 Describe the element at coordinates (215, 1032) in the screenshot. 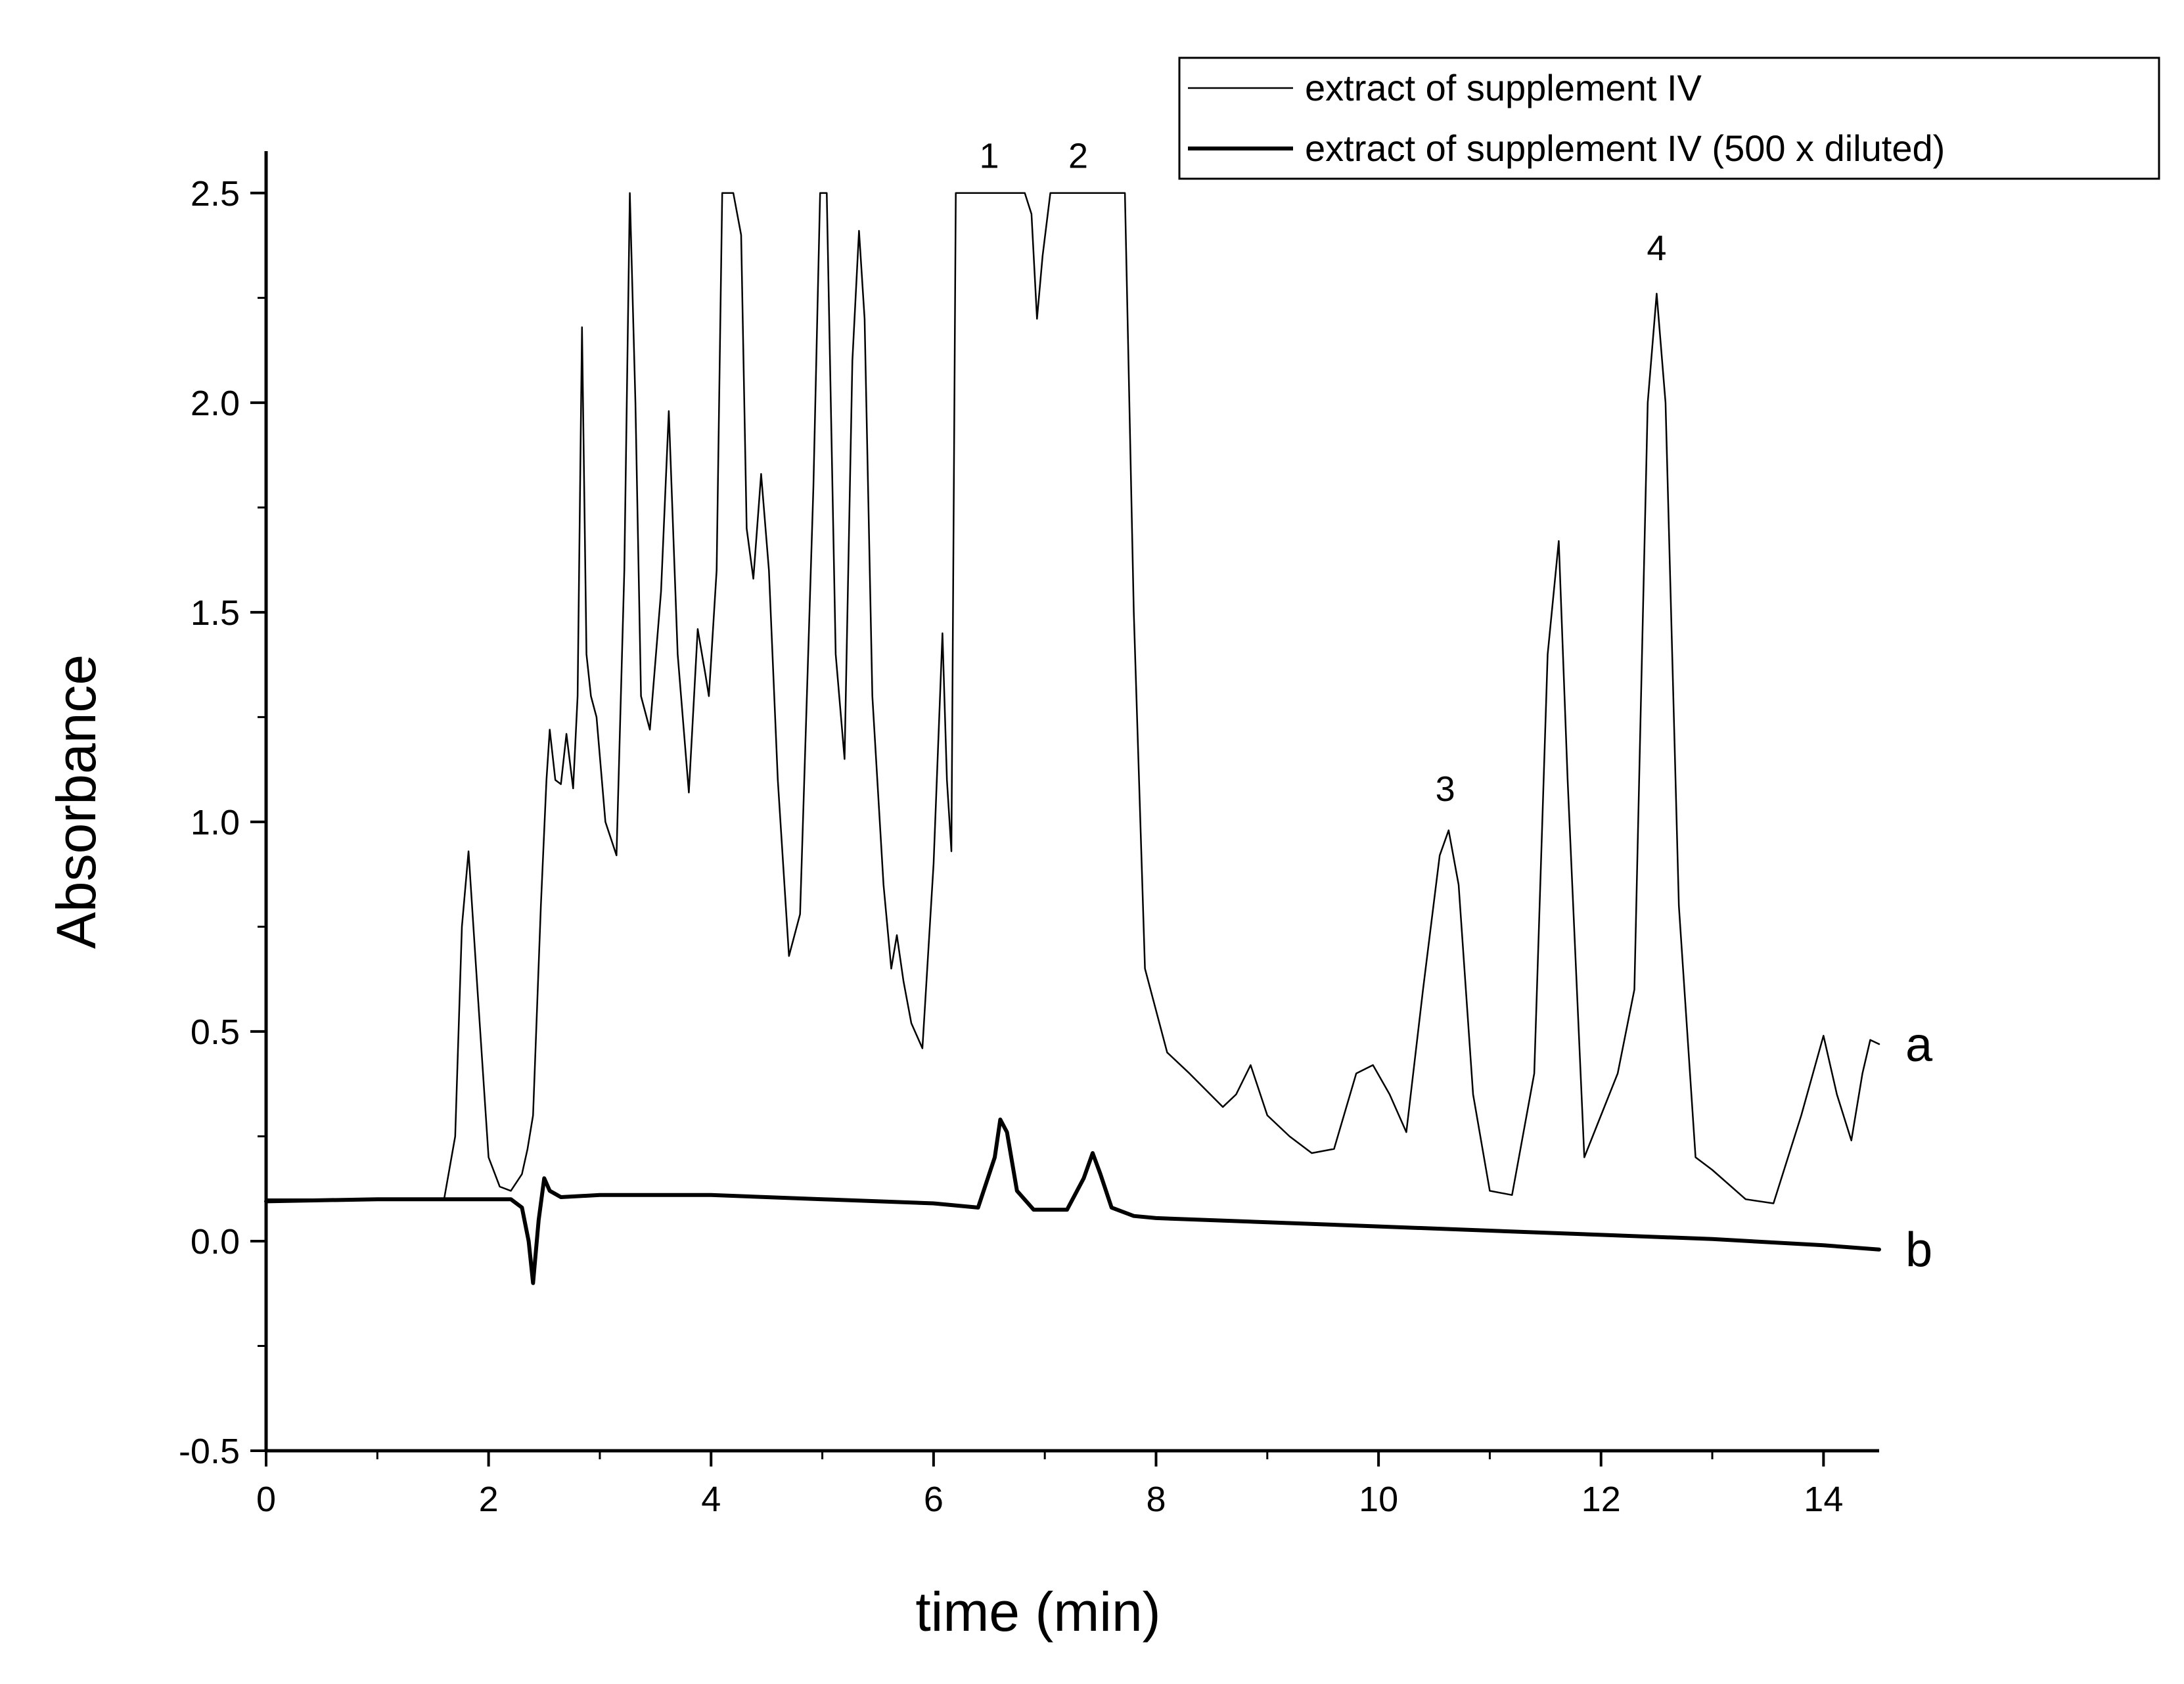

I see `y-tick-label: 0.5` at that location.